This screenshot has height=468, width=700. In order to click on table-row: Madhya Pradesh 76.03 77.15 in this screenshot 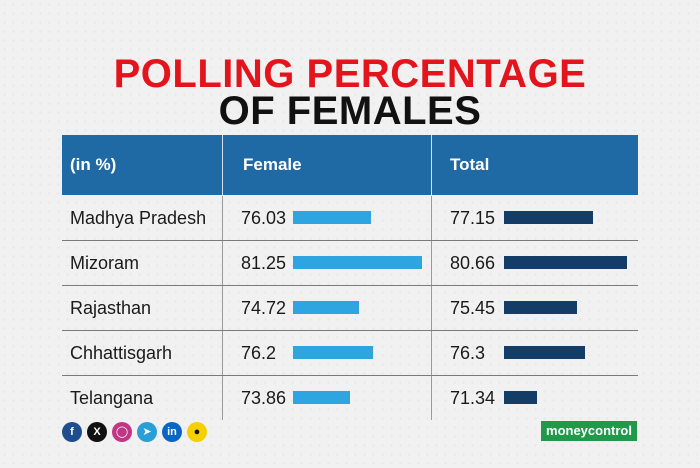, I will do `click(350, 218)`.